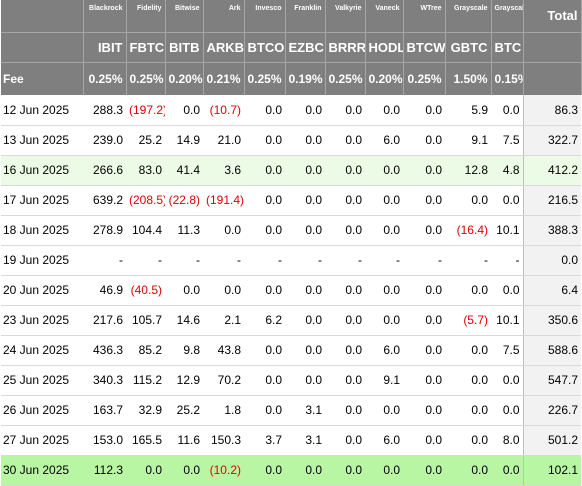 The image size is (582, 486). Describe the element at coordinates (507, 170) in the screenshot. I see `flow-cell: 4.8` at that location.